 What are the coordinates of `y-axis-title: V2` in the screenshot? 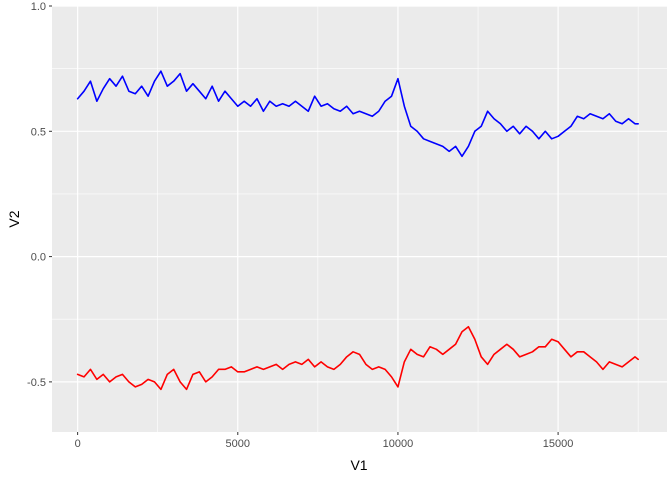 It's located at (14, 218).